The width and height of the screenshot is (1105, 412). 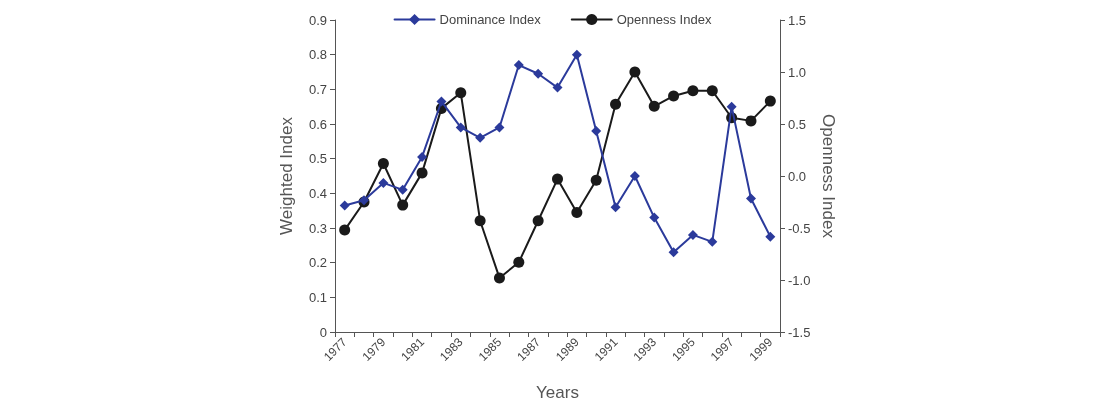 What do you see at coordinates (799, 332) in the screenshot?
I see `y2-tick-label: -1.5` at bounding box center [799, 332].